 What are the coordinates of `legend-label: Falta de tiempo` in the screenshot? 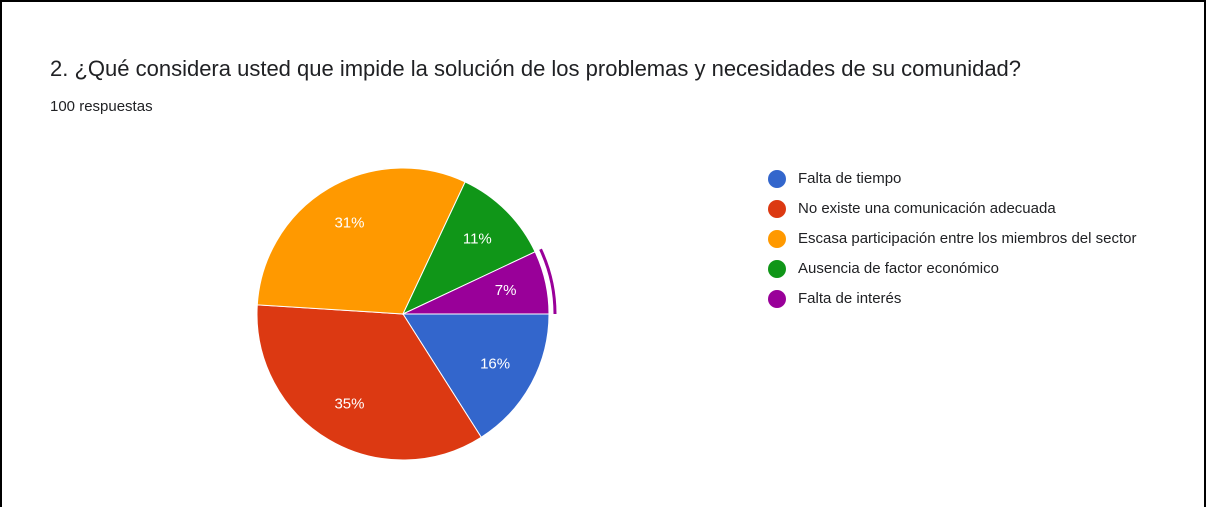 It's located at (850, 178).